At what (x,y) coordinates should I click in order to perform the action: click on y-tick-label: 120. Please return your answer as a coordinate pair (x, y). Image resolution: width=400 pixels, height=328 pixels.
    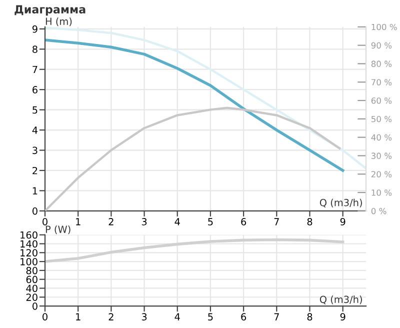
    Looking at the image, I should click on (29, 252).